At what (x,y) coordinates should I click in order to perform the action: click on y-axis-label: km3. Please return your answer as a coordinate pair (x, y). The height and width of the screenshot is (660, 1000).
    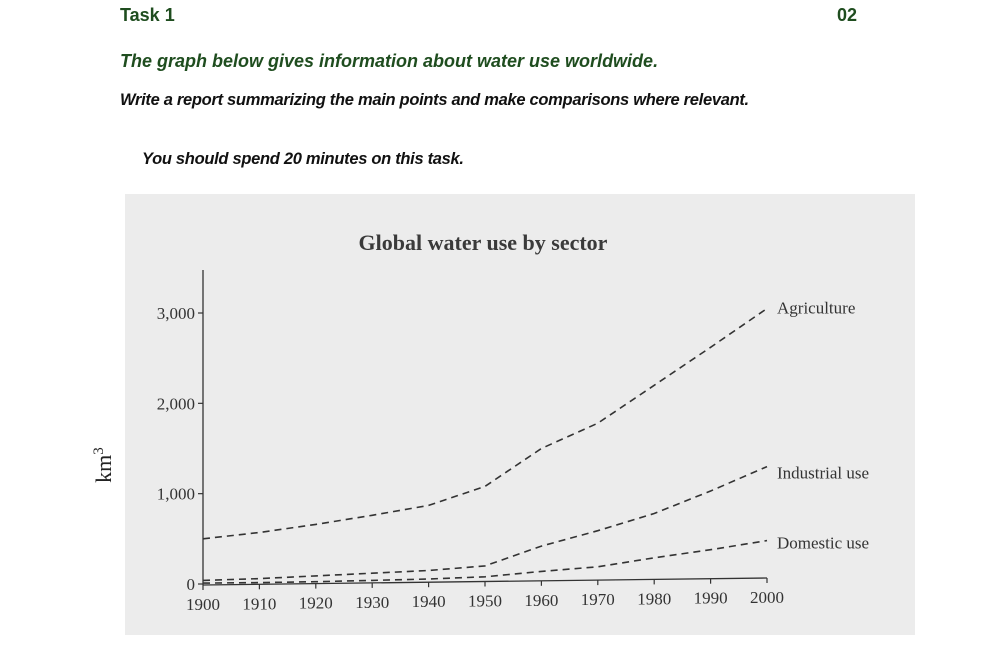
    Looking at the image, I should click on (103, 465).